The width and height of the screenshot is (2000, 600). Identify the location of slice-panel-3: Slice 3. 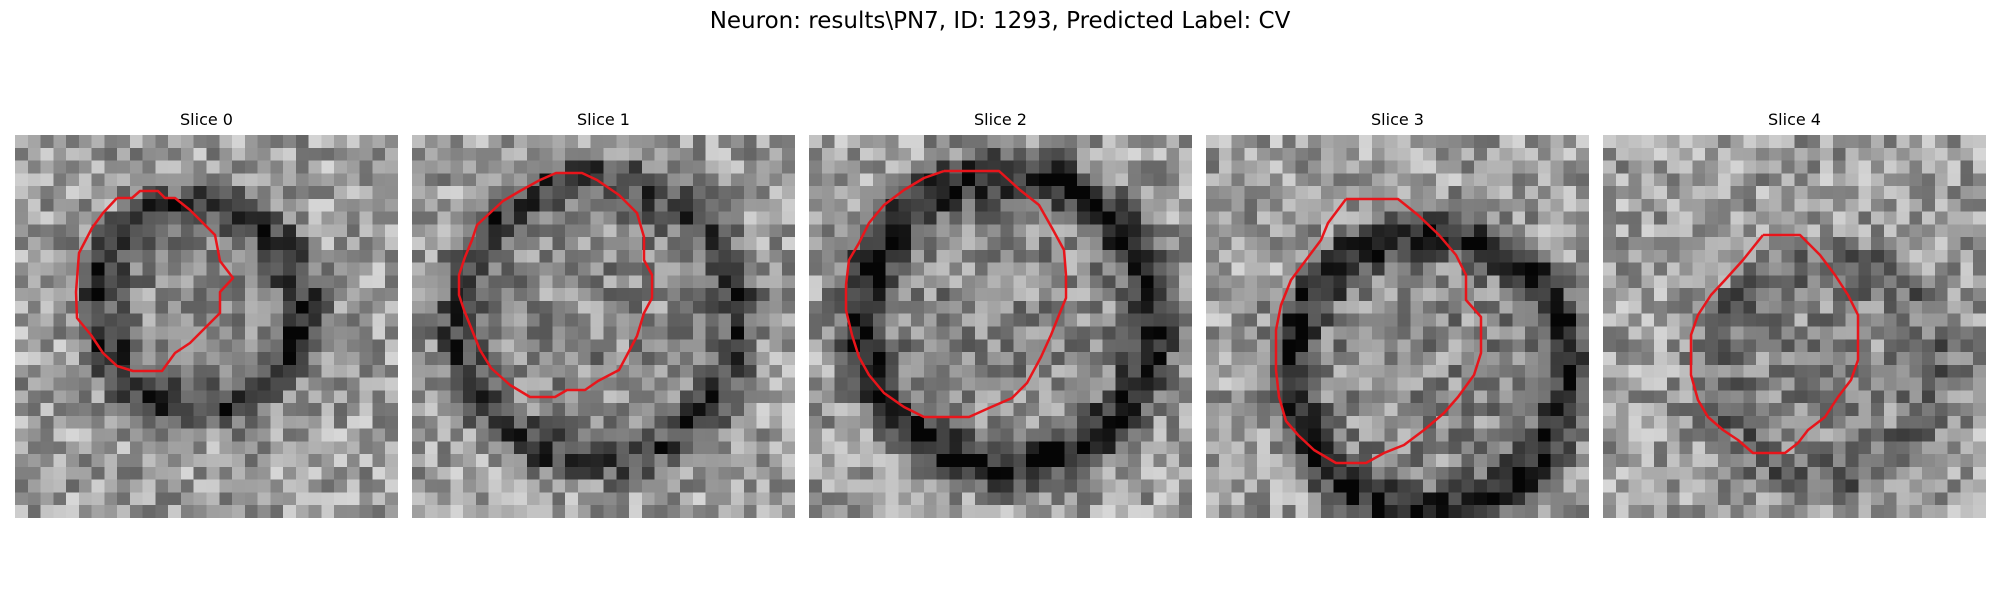
(1397, 313).